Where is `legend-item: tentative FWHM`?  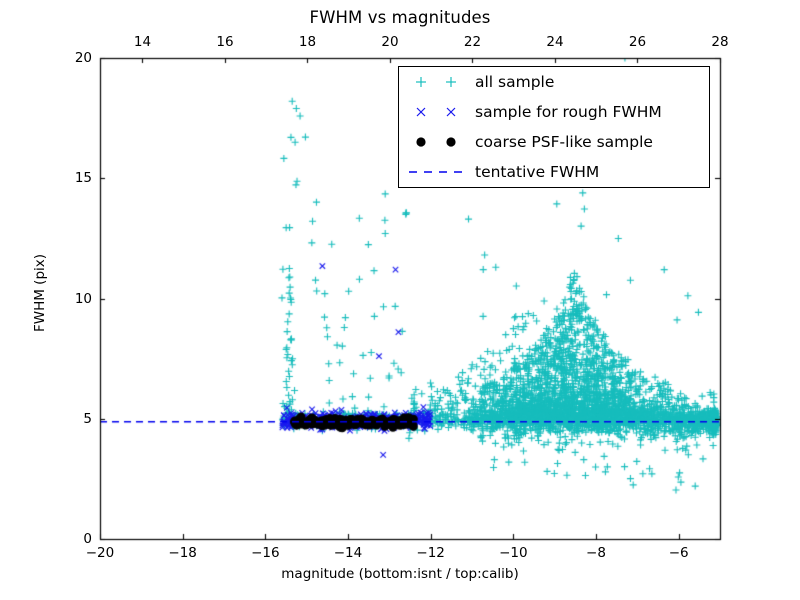
legend-item: tentative FWHM is located at coordinates (554, 172).